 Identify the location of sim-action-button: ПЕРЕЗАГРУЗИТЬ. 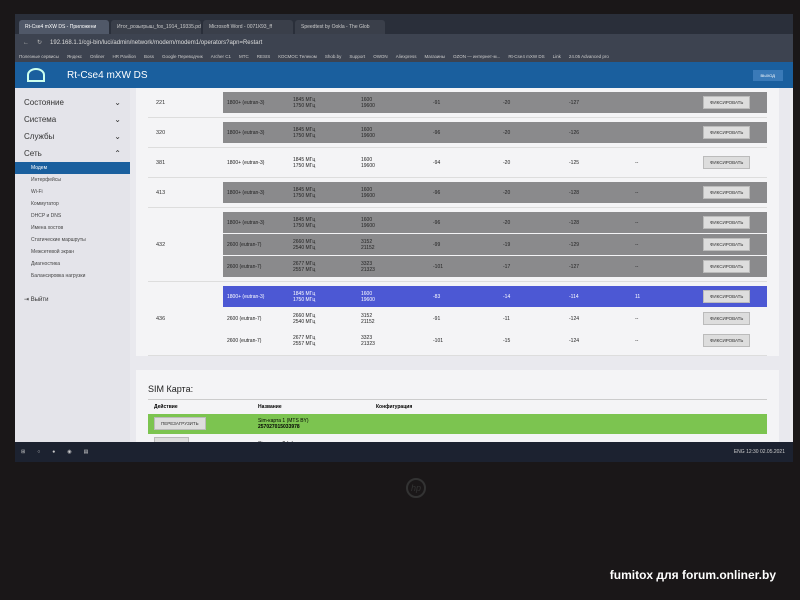
(180, 423).